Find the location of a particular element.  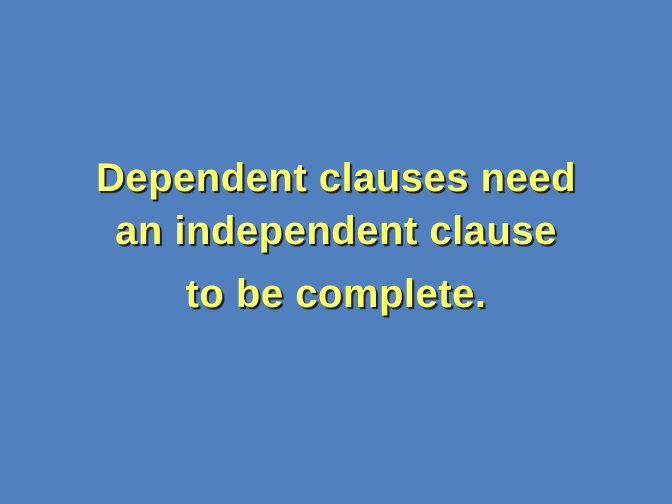

body-text-line-2: an independent clause is located at coordinates (336, 231).